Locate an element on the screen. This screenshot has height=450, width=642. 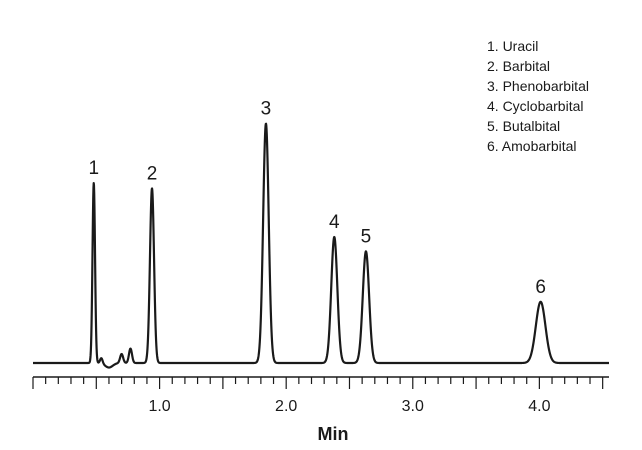
legend-item: 3. Phenobarbital is located at coordinates (538, 86).